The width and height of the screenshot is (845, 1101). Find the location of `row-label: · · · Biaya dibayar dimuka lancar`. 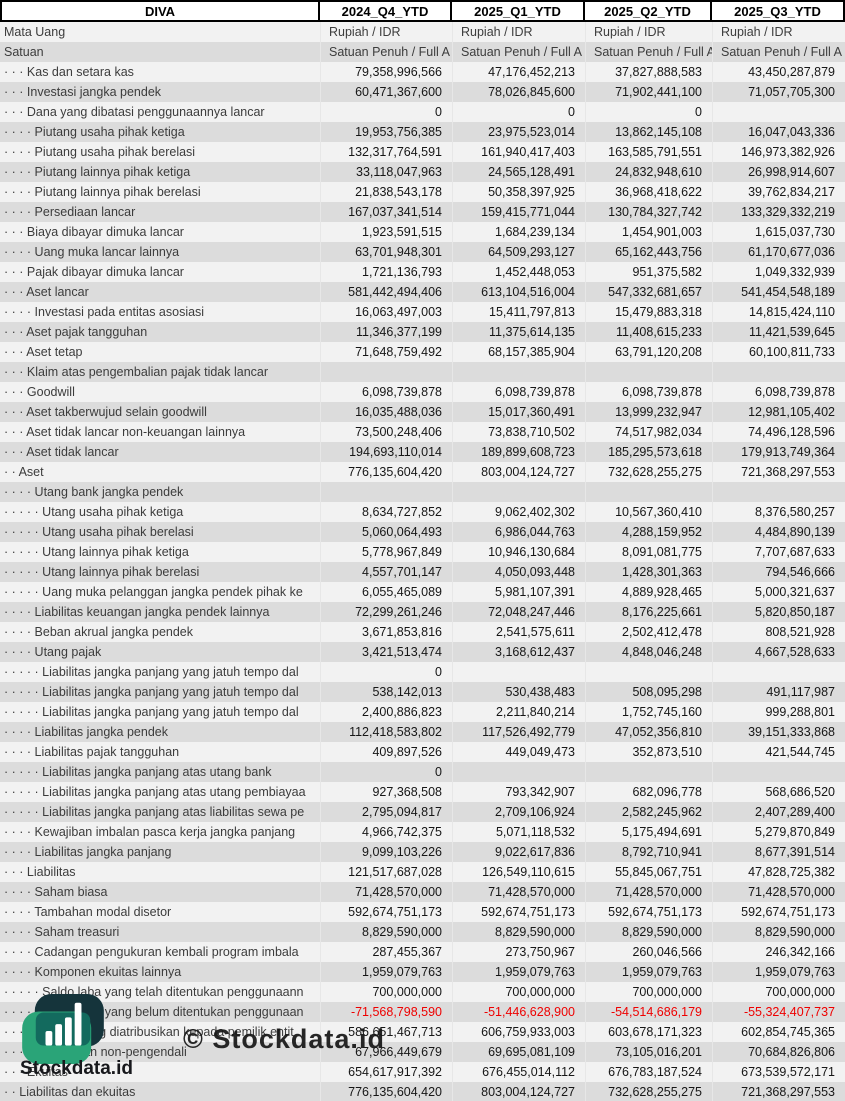

row-label: · · · Biaya dibayar dimuka lancar is located at coordinates (94, 232).